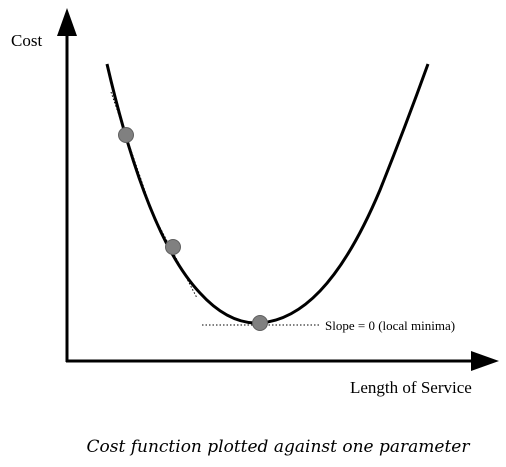 This screenshot has height=467, width=506. Describe the element at coordinates (67, 22) in the screenshot. I see `y-axis-arrowhead` at that location.